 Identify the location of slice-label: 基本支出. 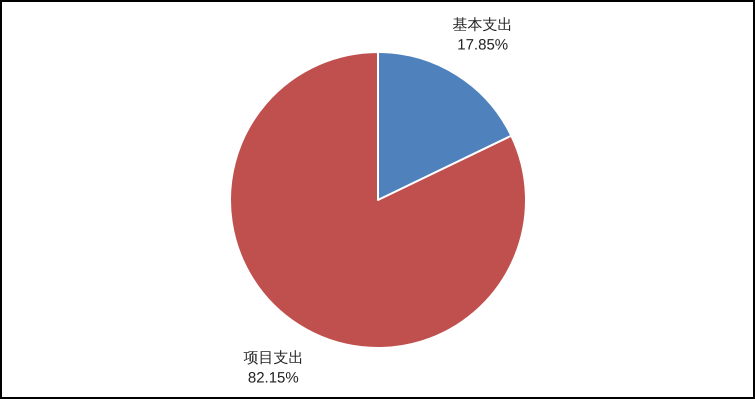
(482, 25).